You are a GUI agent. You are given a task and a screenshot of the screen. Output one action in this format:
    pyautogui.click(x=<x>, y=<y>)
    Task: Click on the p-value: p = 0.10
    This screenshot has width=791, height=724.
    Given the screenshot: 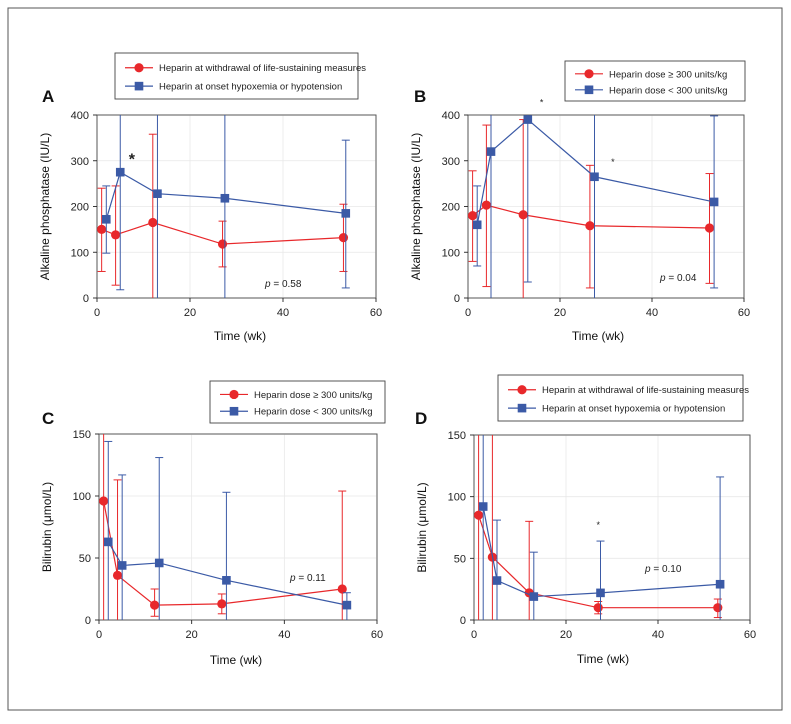 What is the action you would take?
    pyautogui.click(x=663, y=569)
    